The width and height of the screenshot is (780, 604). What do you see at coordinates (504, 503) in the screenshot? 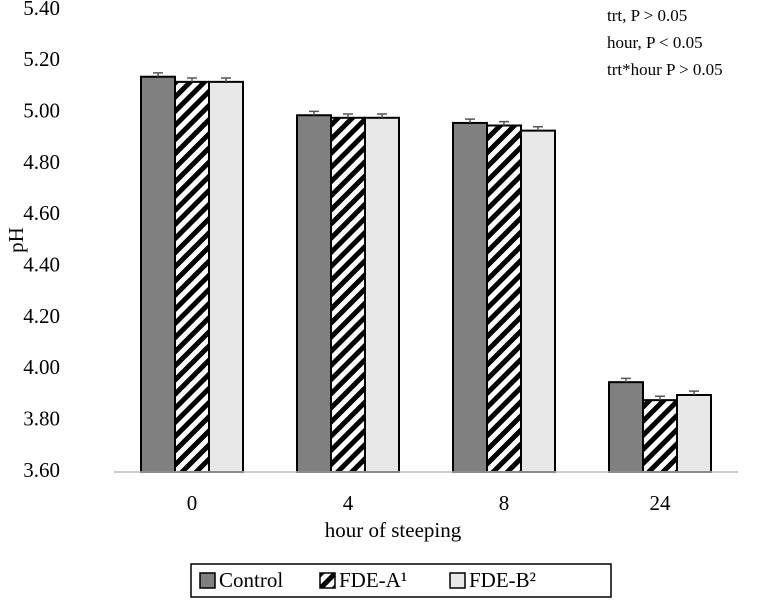
I see `x-tick-label: 8` at bounding box center [504, 503].